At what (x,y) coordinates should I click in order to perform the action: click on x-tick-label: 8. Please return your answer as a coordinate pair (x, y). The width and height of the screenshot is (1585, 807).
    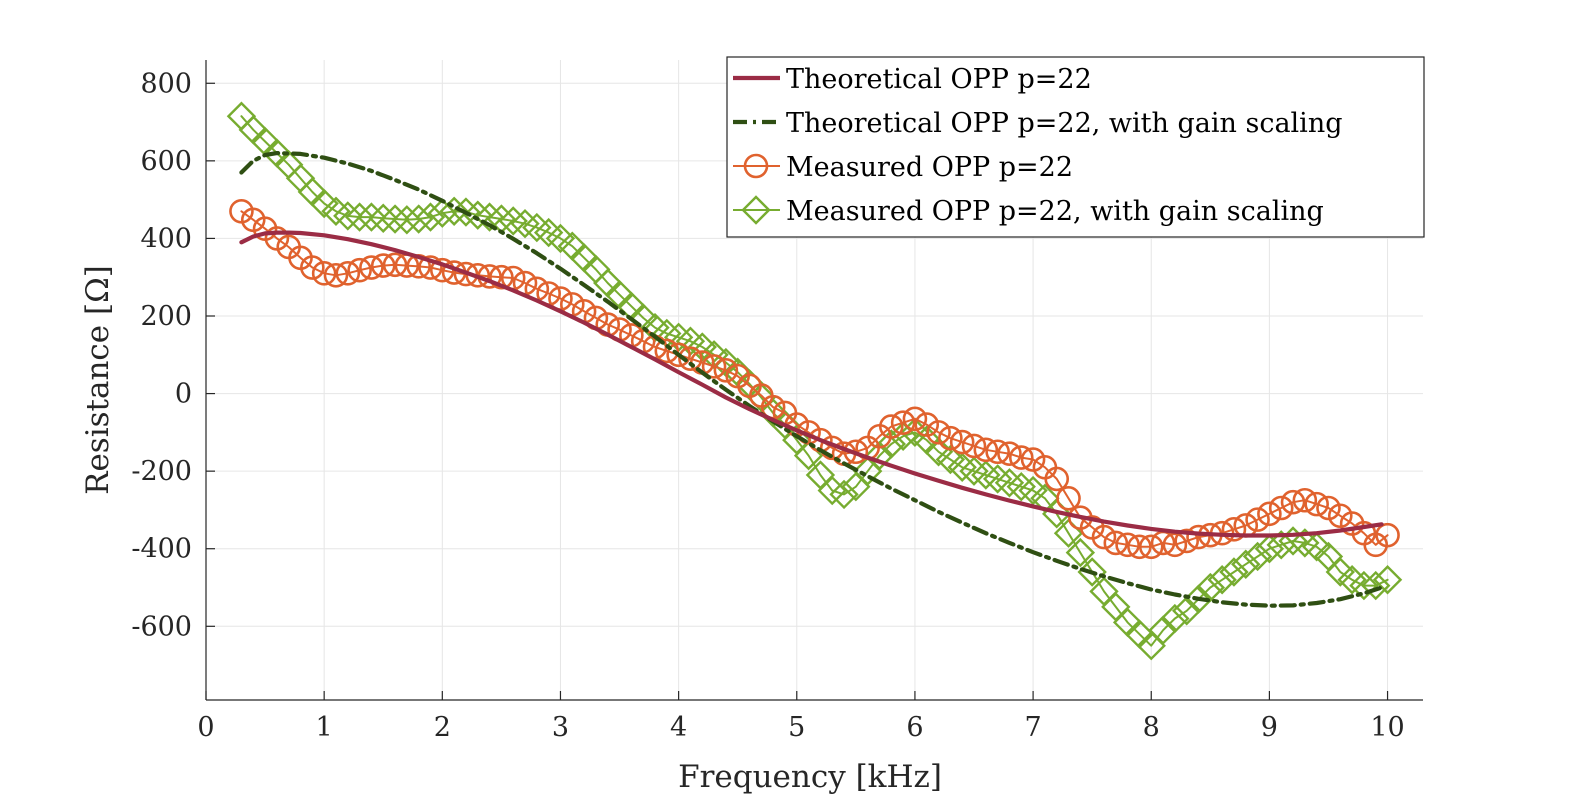
    Looking at the image, I should click on (1151, 727).